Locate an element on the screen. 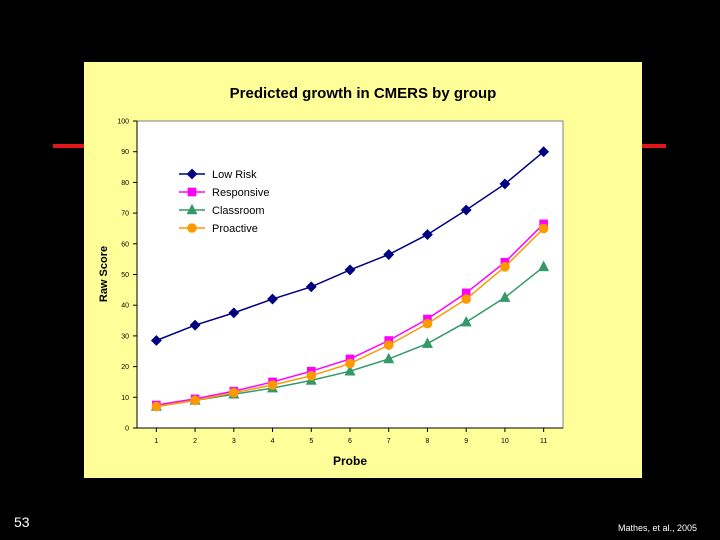 This screenshot has height=540, width=720. legend-entry-responsive: Responsive is located at coordinates (224, 193).